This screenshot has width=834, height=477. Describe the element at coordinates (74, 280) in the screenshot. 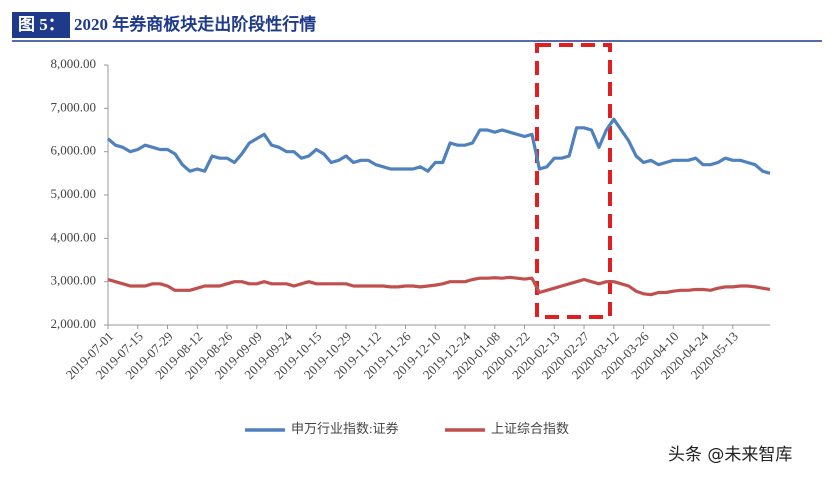

I see `y-tick-label: 3,000.00` at that location.